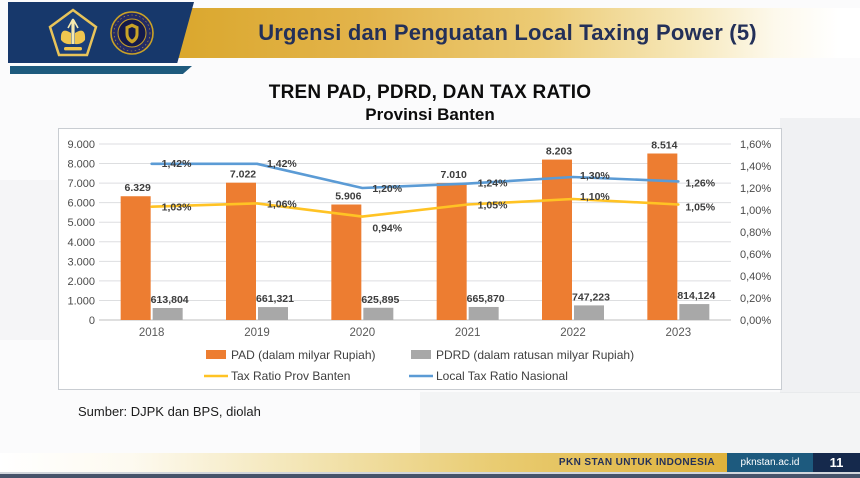 The image size is (860, 478). Describe the element at coordinates (755, 211) in the screenshot. I see `svg-text: 1,00%` at that location.